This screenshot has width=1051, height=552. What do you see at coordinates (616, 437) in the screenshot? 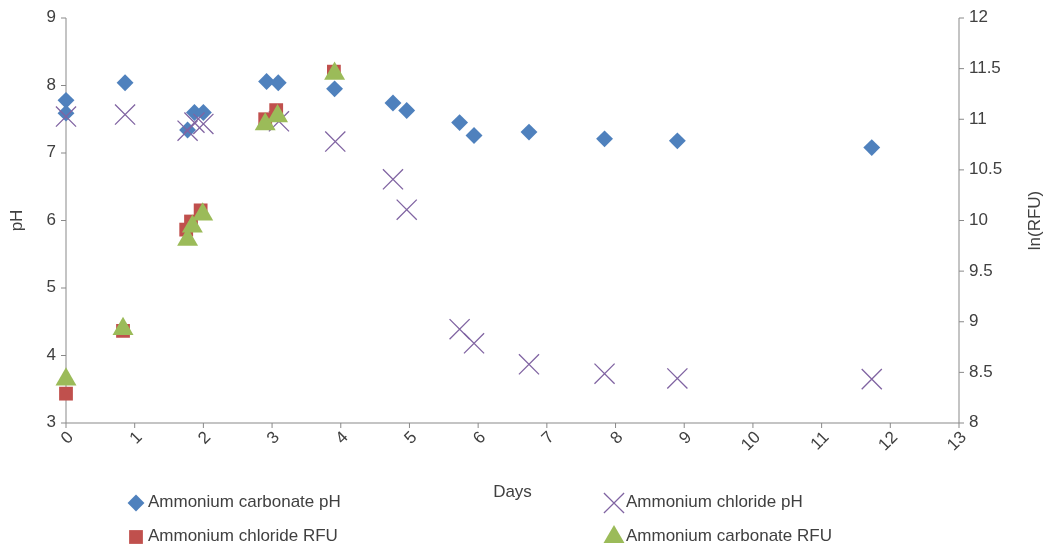
I see `x-tick-label: 8` at bounding box center [616, 437].